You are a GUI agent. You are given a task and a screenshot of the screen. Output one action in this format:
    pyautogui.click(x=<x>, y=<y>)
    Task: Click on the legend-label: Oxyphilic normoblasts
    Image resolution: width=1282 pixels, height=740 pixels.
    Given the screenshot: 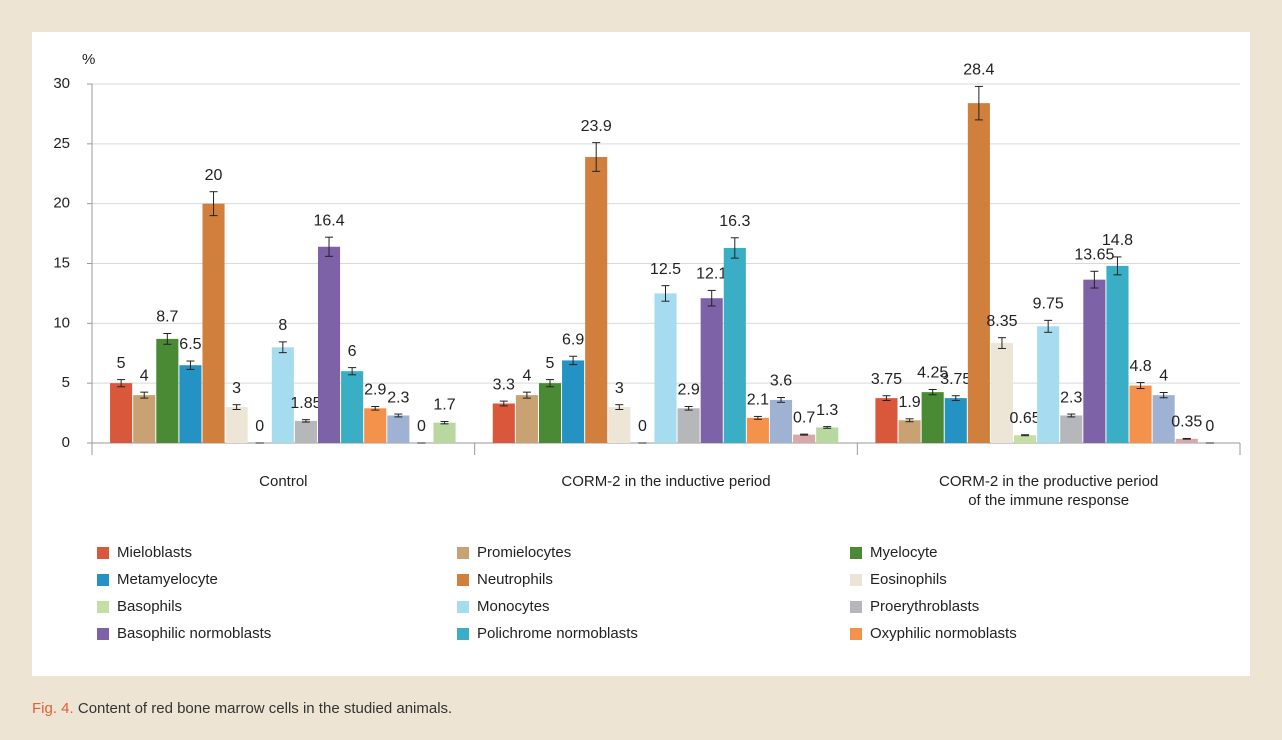 What is the action you would take?
    pyautogui.click(x=943, y=633)
    